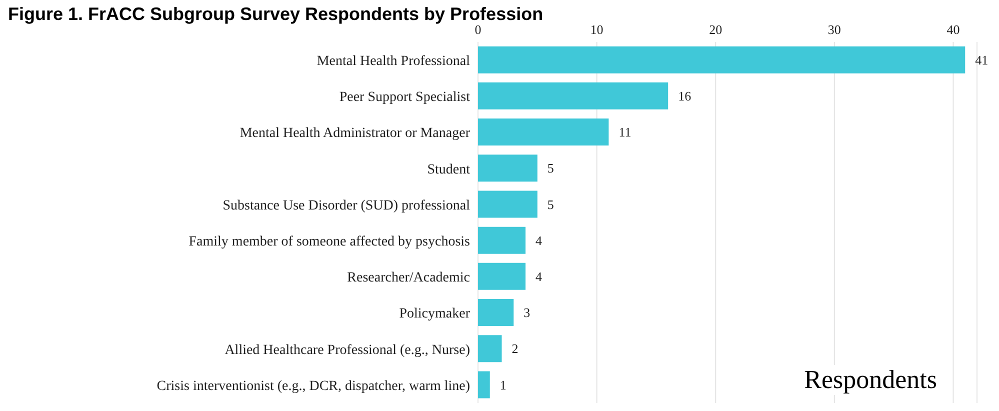  I want to click on data-label: 1, so click(503, 384).